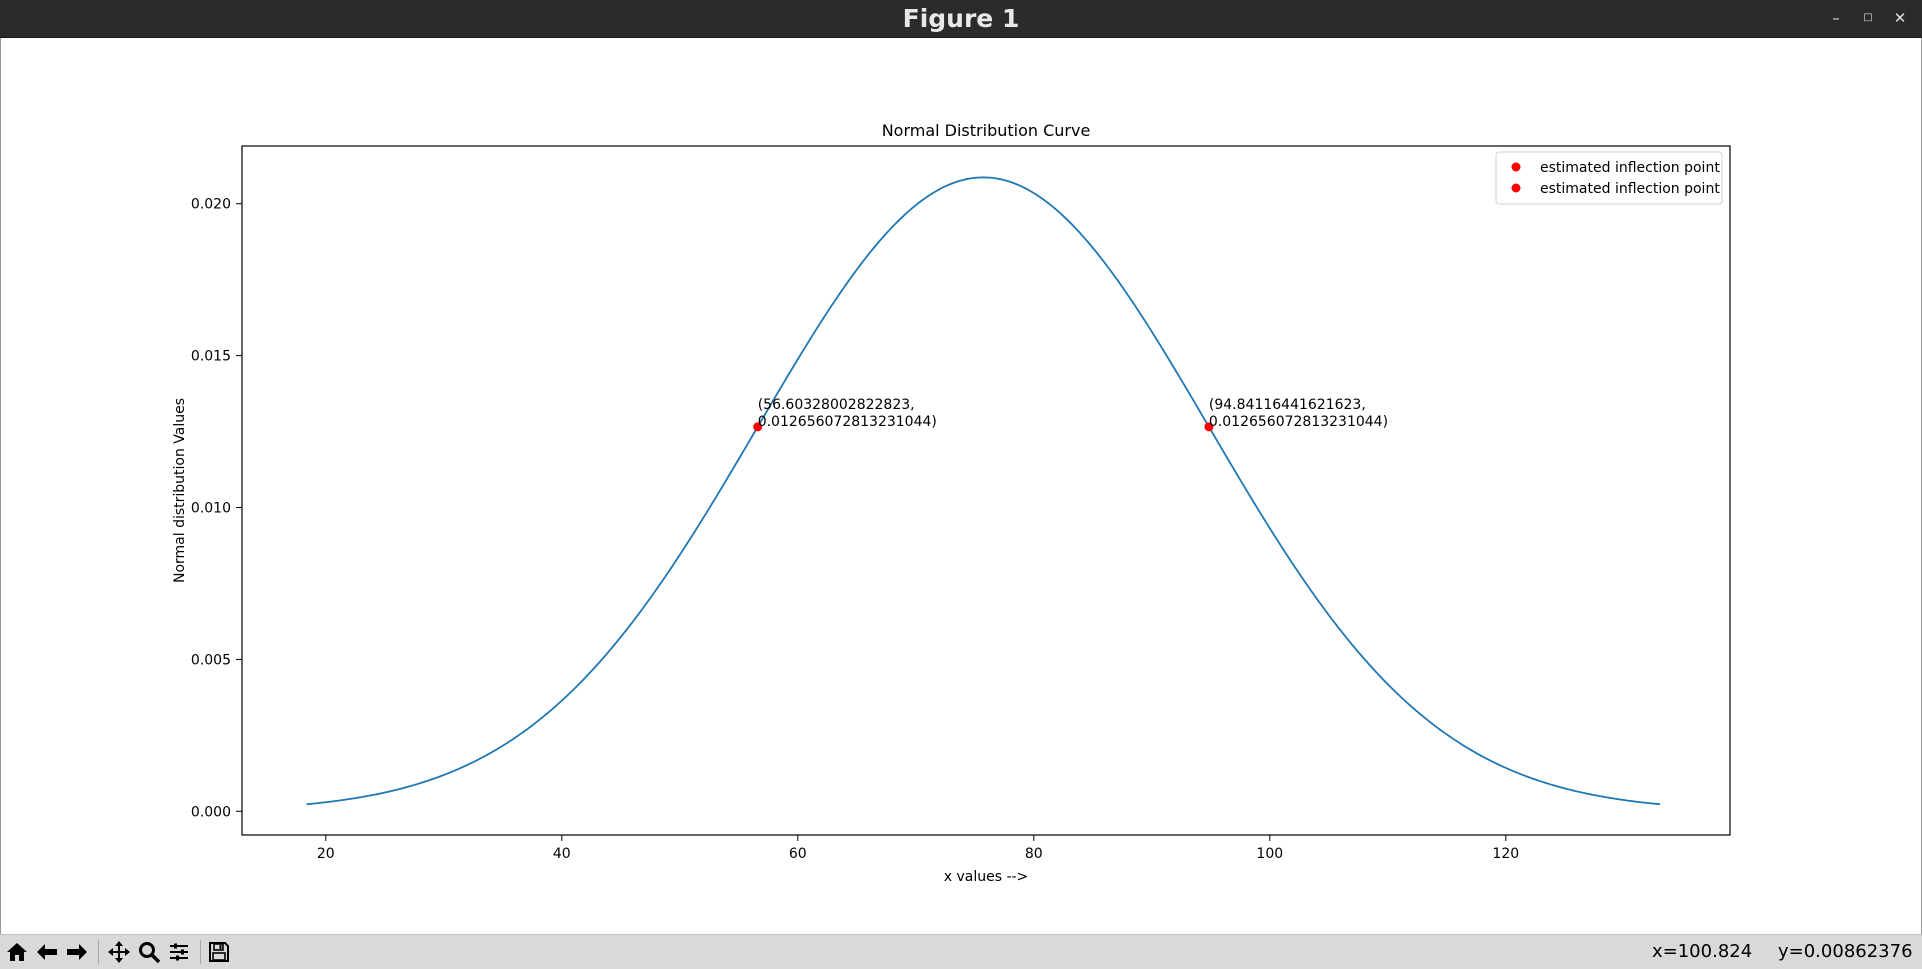 Image resolution: width=1922 pixels, height=969 pixels. What do you see at coordinates (836, 405) in the screenshot?
I see `inflection-point-label: (56.60328002822823,` at bounding box center [836, 405].